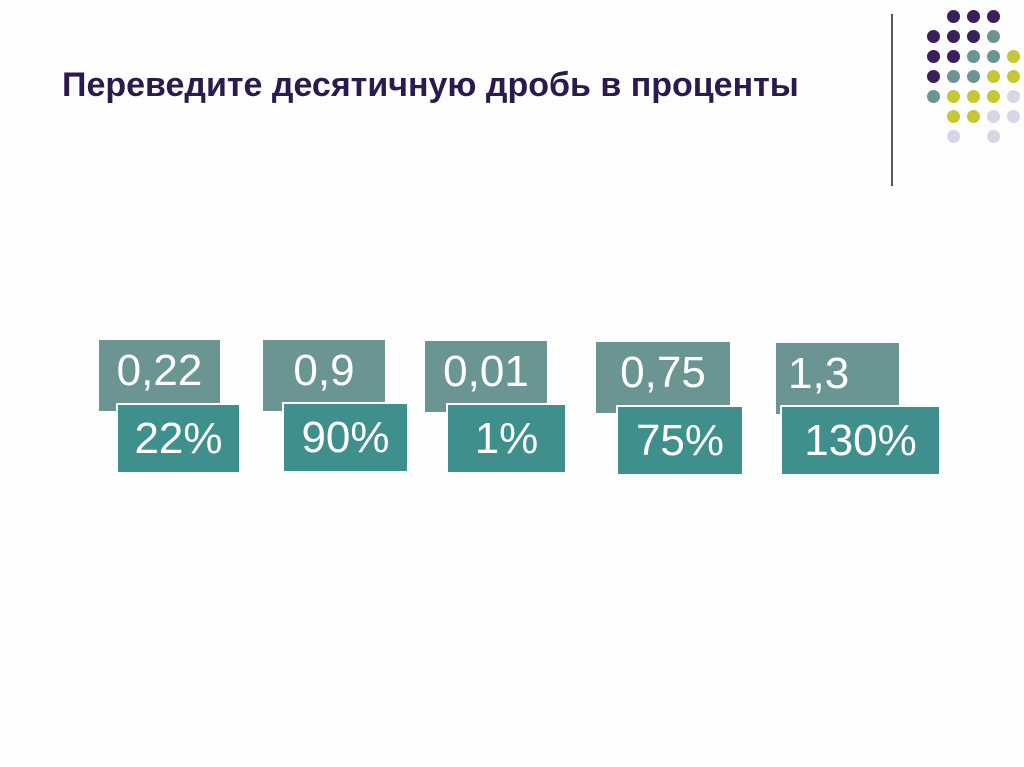 This screenshot has height=767, width=1024. What do you see at coordinates (680, 440) in the screenshot?
I see `percent-card-4: 75%` at bounding box center [680, 440].